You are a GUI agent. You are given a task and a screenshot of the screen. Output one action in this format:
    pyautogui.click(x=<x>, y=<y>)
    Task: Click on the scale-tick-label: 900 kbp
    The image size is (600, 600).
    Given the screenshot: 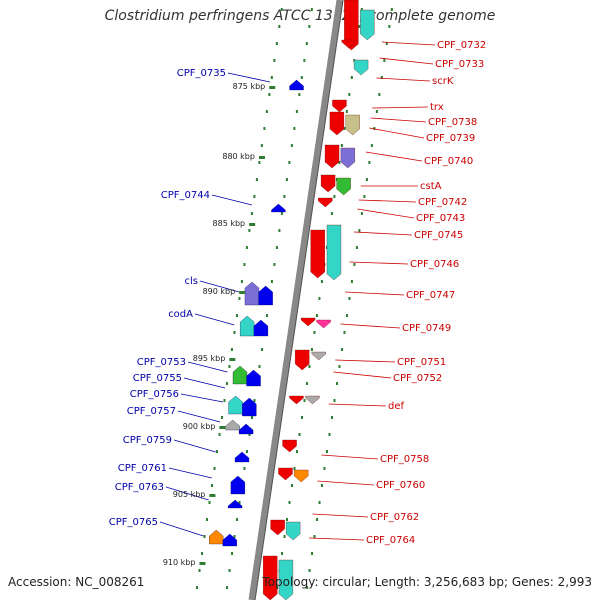 What is the action you would take?
    pyautogui.click(x=199, y=426)
    